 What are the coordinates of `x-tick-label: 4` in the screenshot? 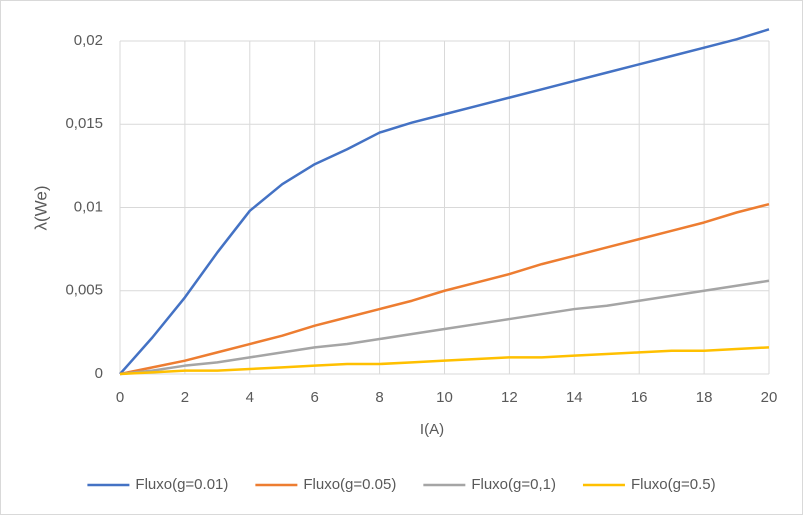 It's located at (250, 397).